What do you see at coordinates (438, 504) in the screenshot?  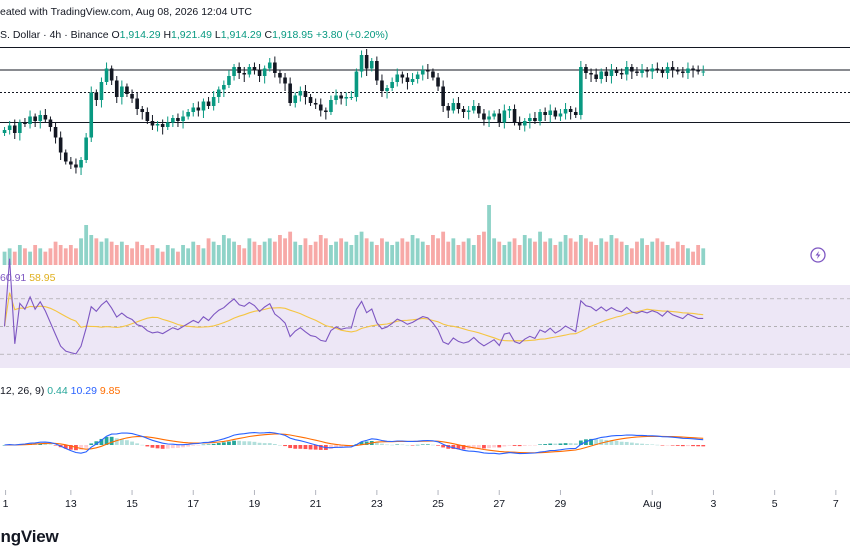 I see `x-tick-label: 25` at bounding box center [438, 504].